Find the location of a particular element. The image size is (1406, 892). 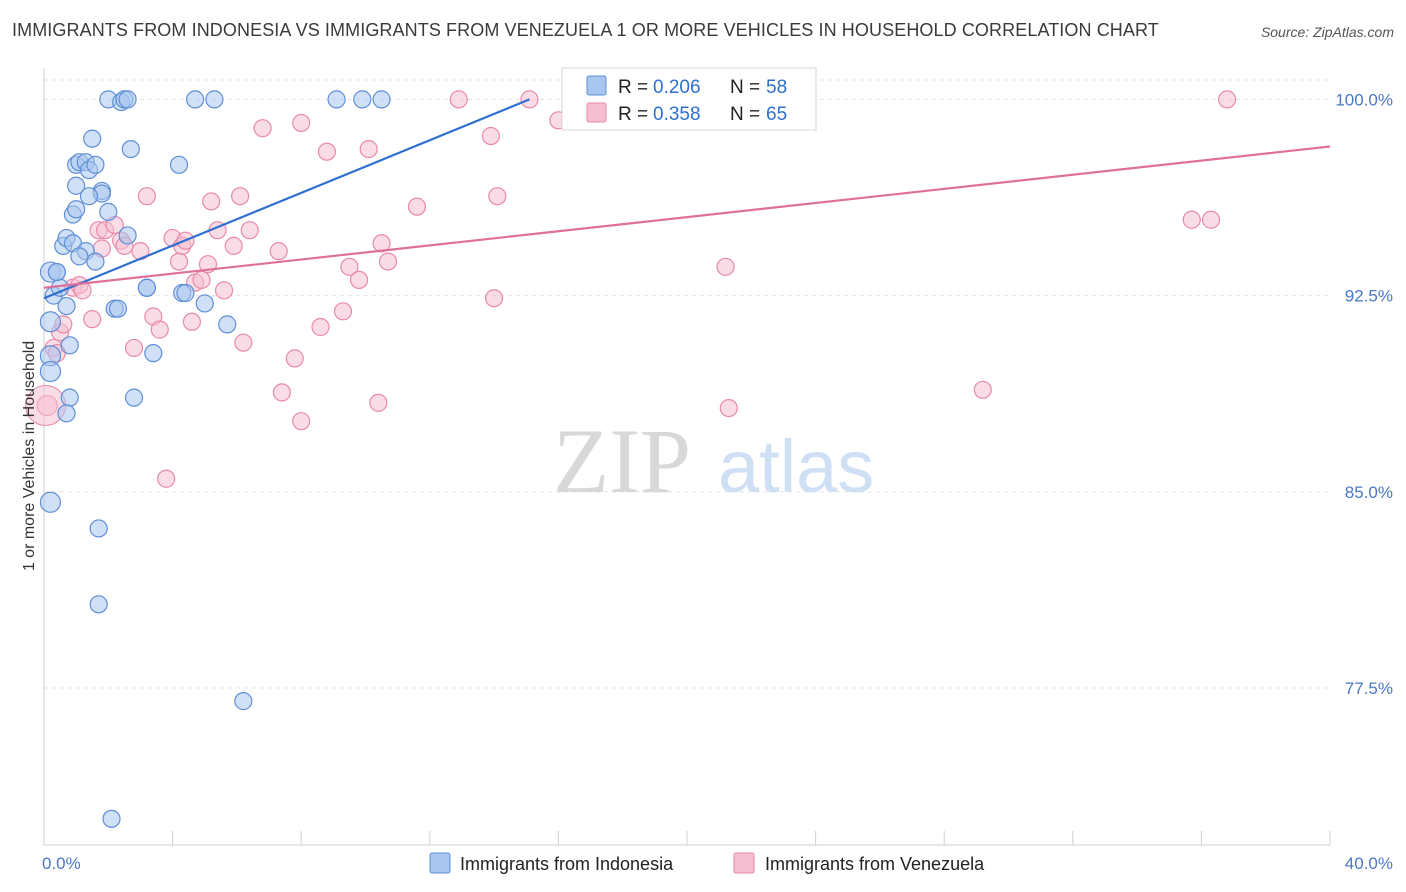

legend-n-label-2: N = is located at coordinates (745, 114).